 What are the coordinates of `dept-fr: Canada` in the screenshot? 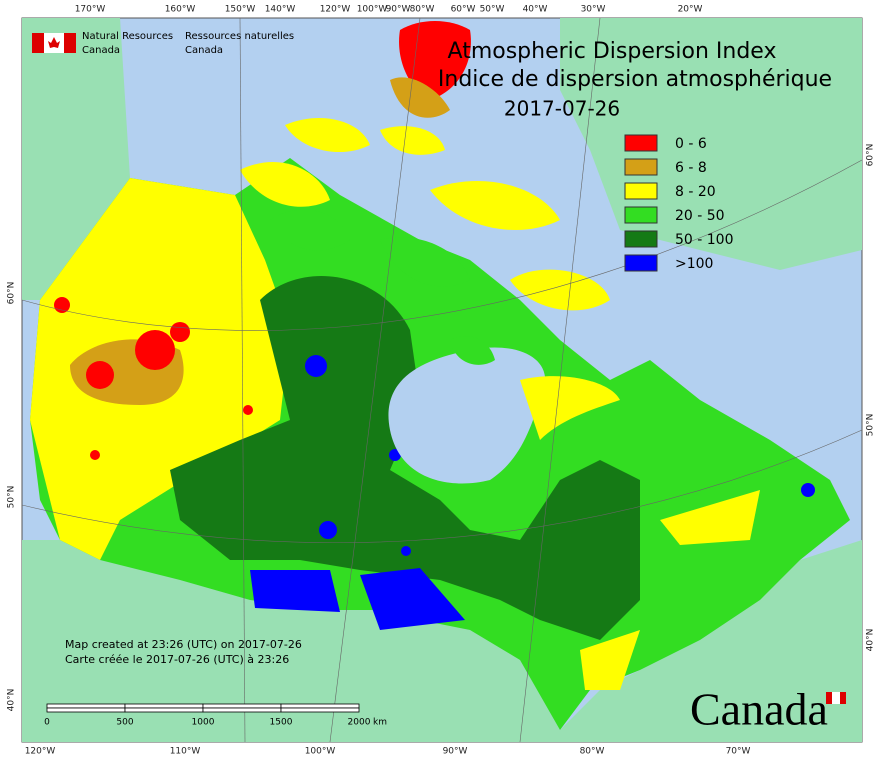 It's located at (204, 50).